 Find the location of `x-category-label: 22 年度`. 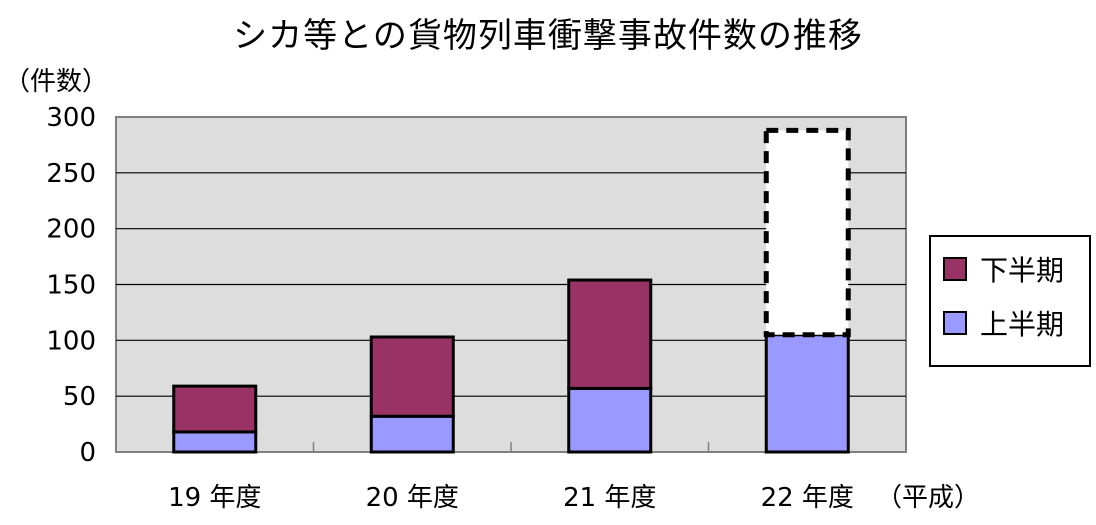

x-category-label: 22 年度 is located at coordinates (807, 498).